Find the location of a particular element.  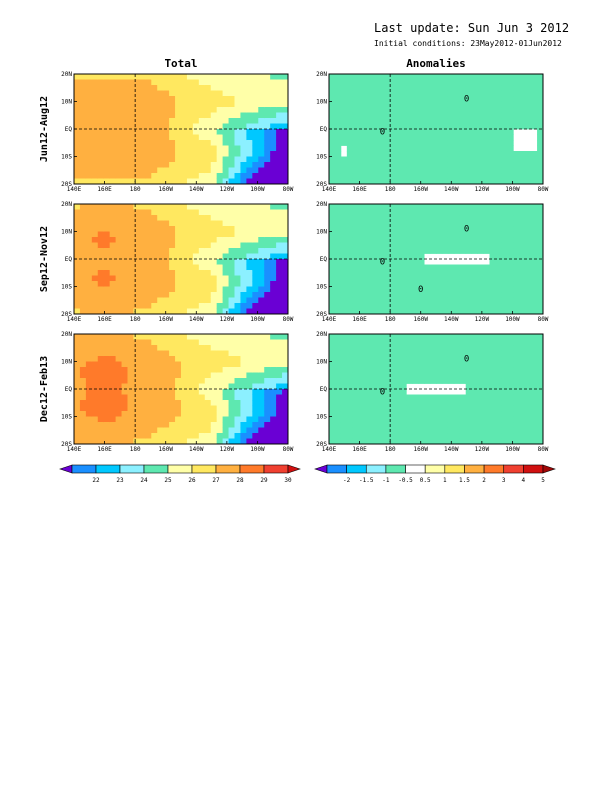

colorbar-label: 0.5 is located at coordinates (425, 480).